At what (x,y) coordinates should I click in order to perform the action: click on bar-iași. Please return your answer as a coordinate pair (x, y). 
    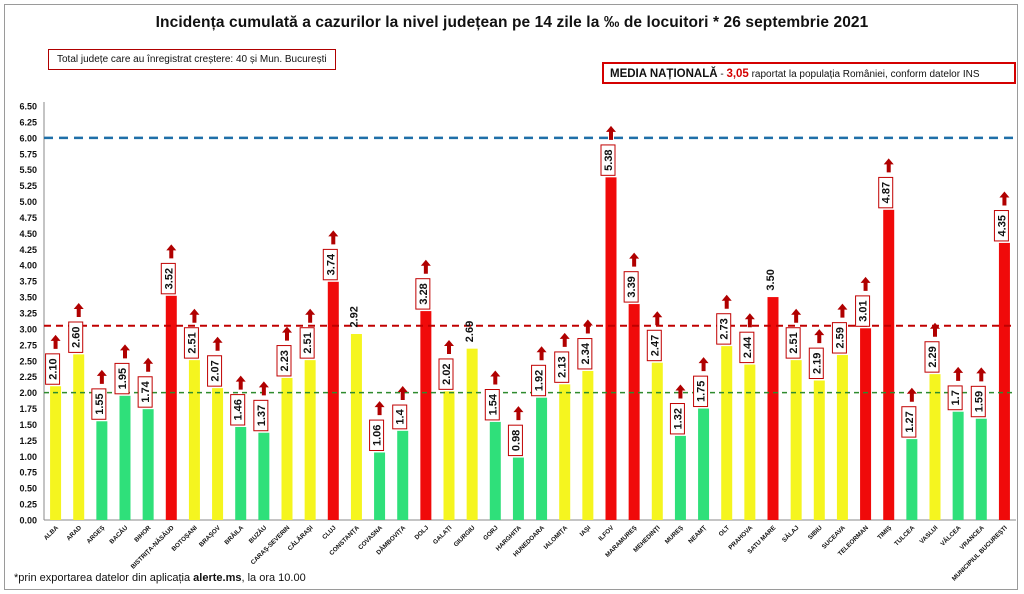
    Looking at the image, I should click on (588, 445).